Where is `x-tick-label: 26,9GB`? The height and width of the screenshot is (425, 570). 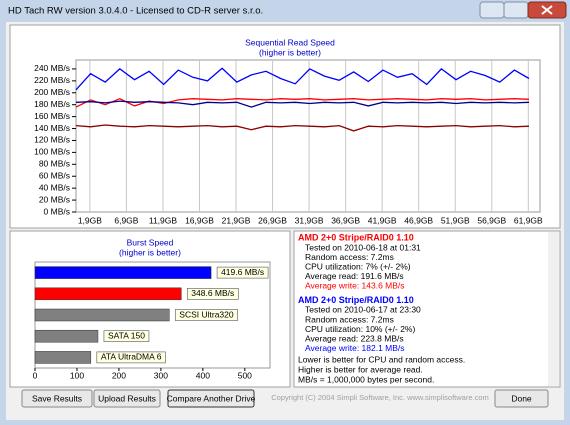
x-tick-label: 26,9GB is located at coordinates (272, 220).